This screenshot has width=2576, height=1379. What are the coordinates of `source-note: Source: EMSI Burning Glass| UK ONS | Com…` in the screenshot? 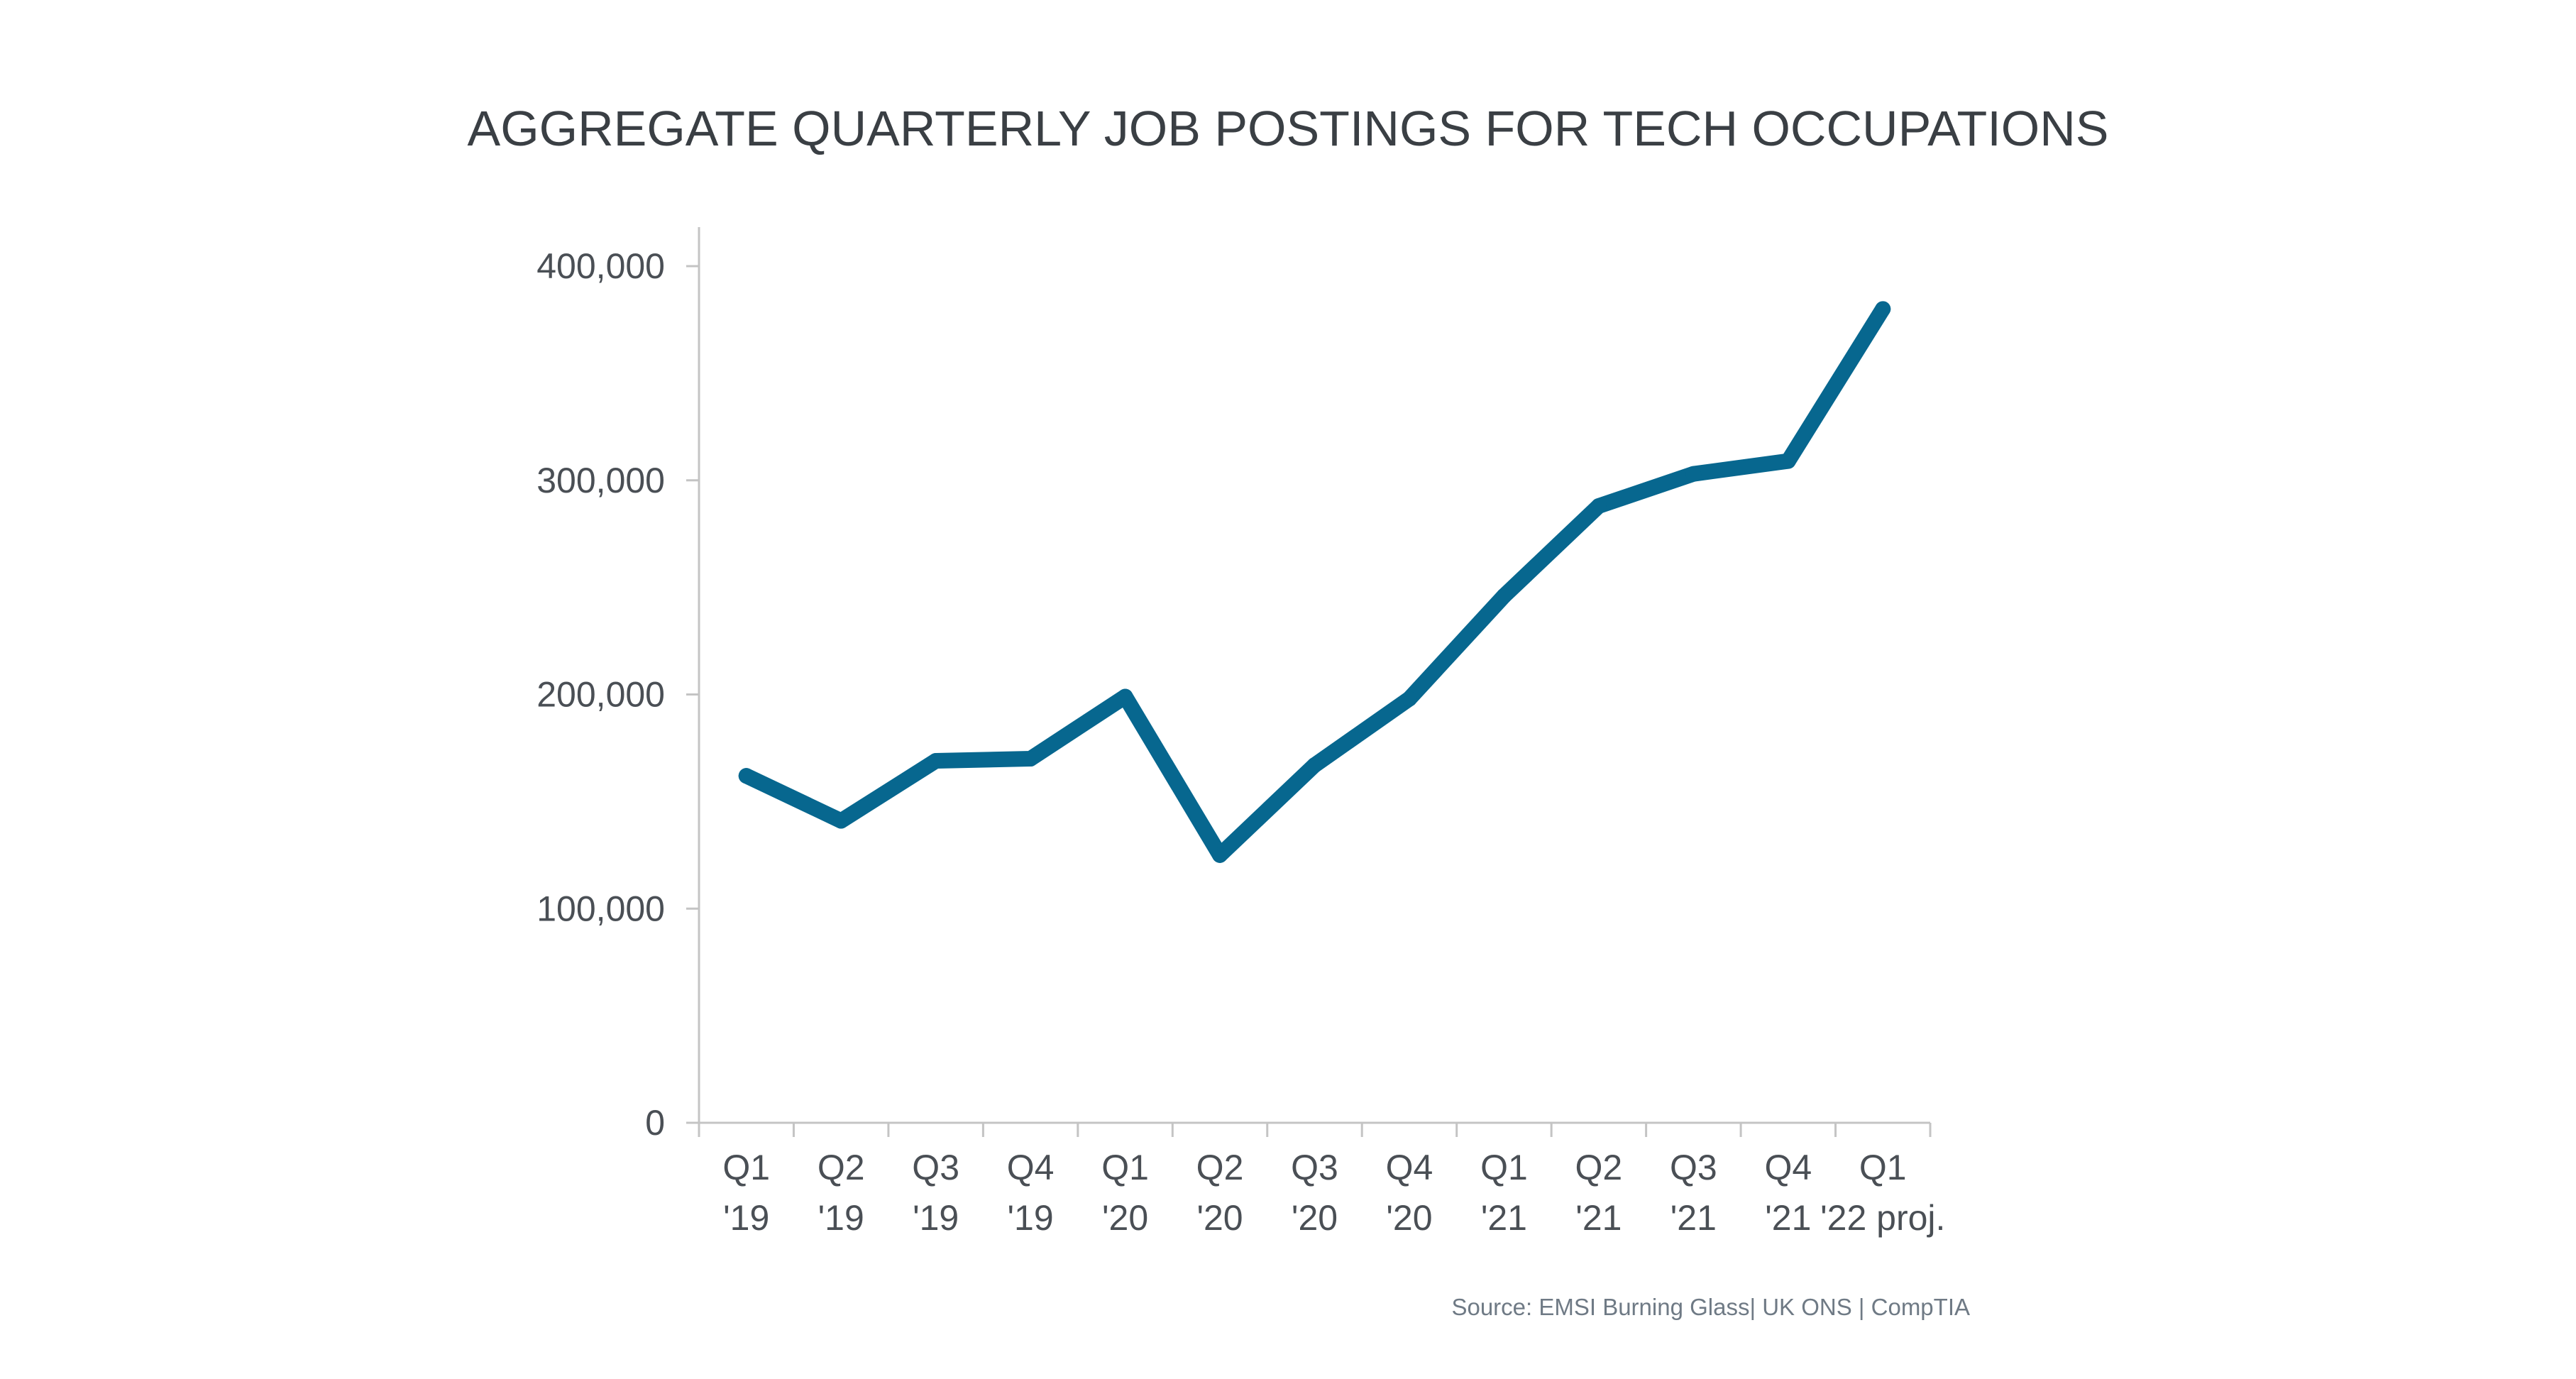 It's located at (1710, 1307).